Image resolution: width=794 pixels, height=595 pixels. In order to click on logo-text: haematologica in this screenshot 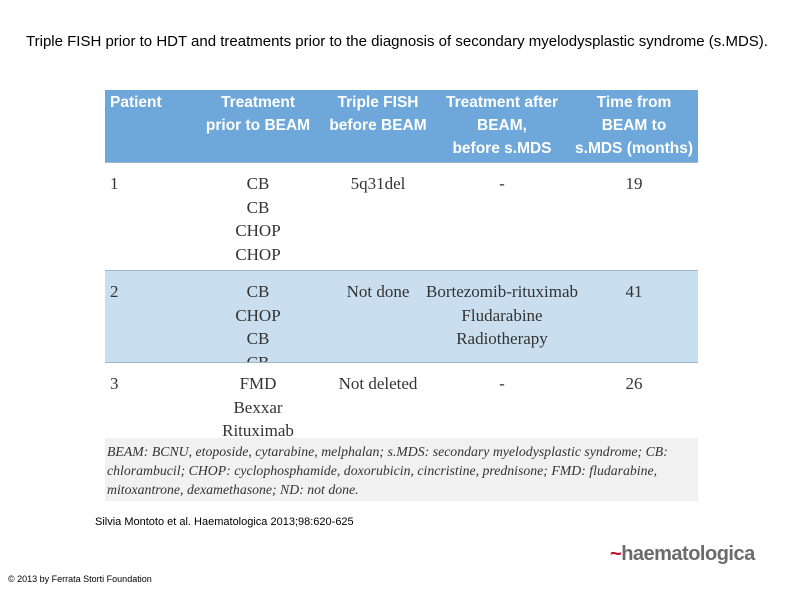, I will do `click(688, 554)`.